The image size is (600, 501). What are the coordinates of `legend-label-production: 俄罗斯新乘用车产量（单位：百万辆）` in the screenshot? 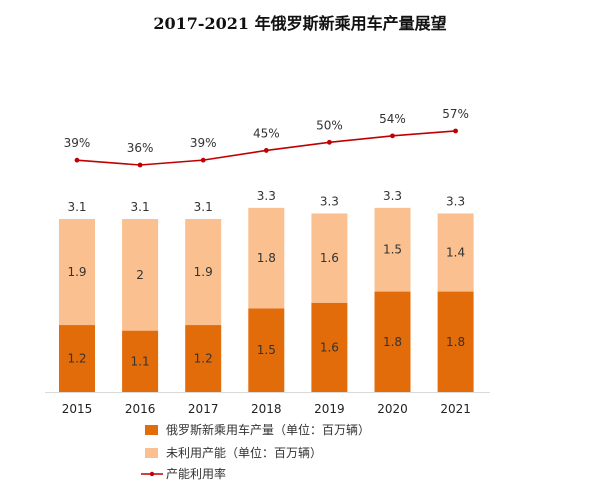 It's located at (268, 429).